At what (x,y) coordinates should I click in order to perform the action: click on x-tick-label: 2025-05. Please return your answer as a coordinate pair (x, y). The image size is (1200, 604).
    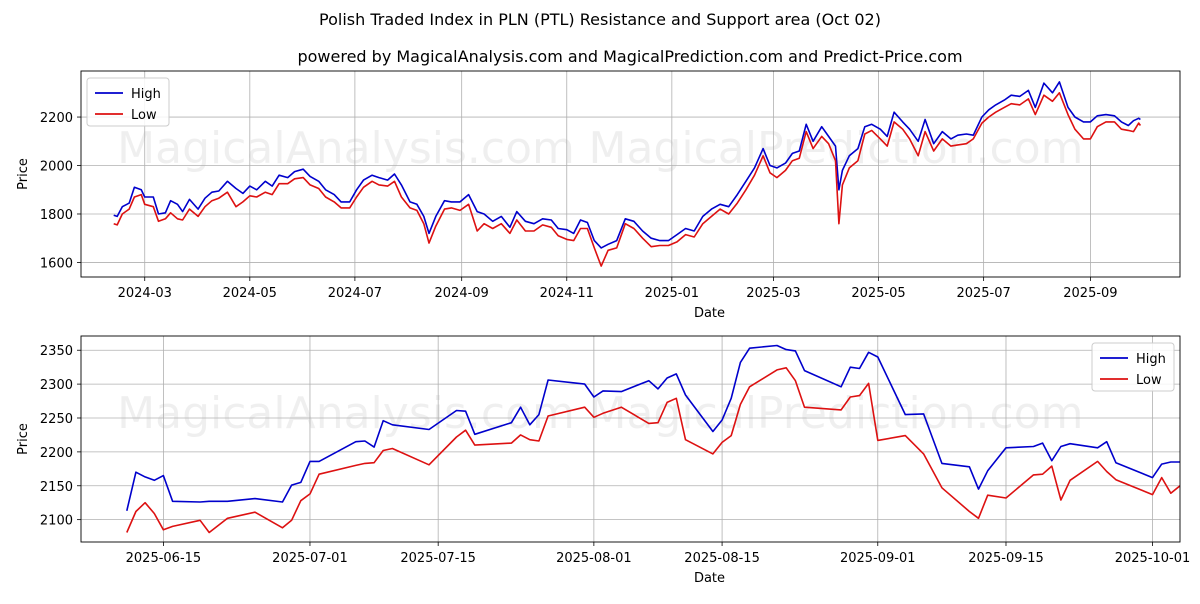
    Looking at the image, I should click on (878, 293).